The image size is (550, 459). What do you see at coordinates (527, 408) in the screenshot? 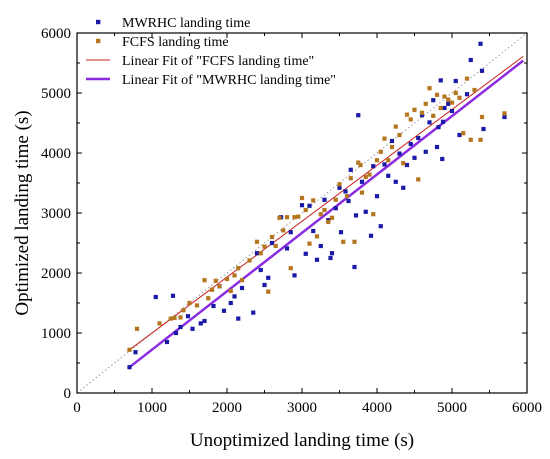
I see `x-tick-label-6: 6000` at bounding box center [527, 408].